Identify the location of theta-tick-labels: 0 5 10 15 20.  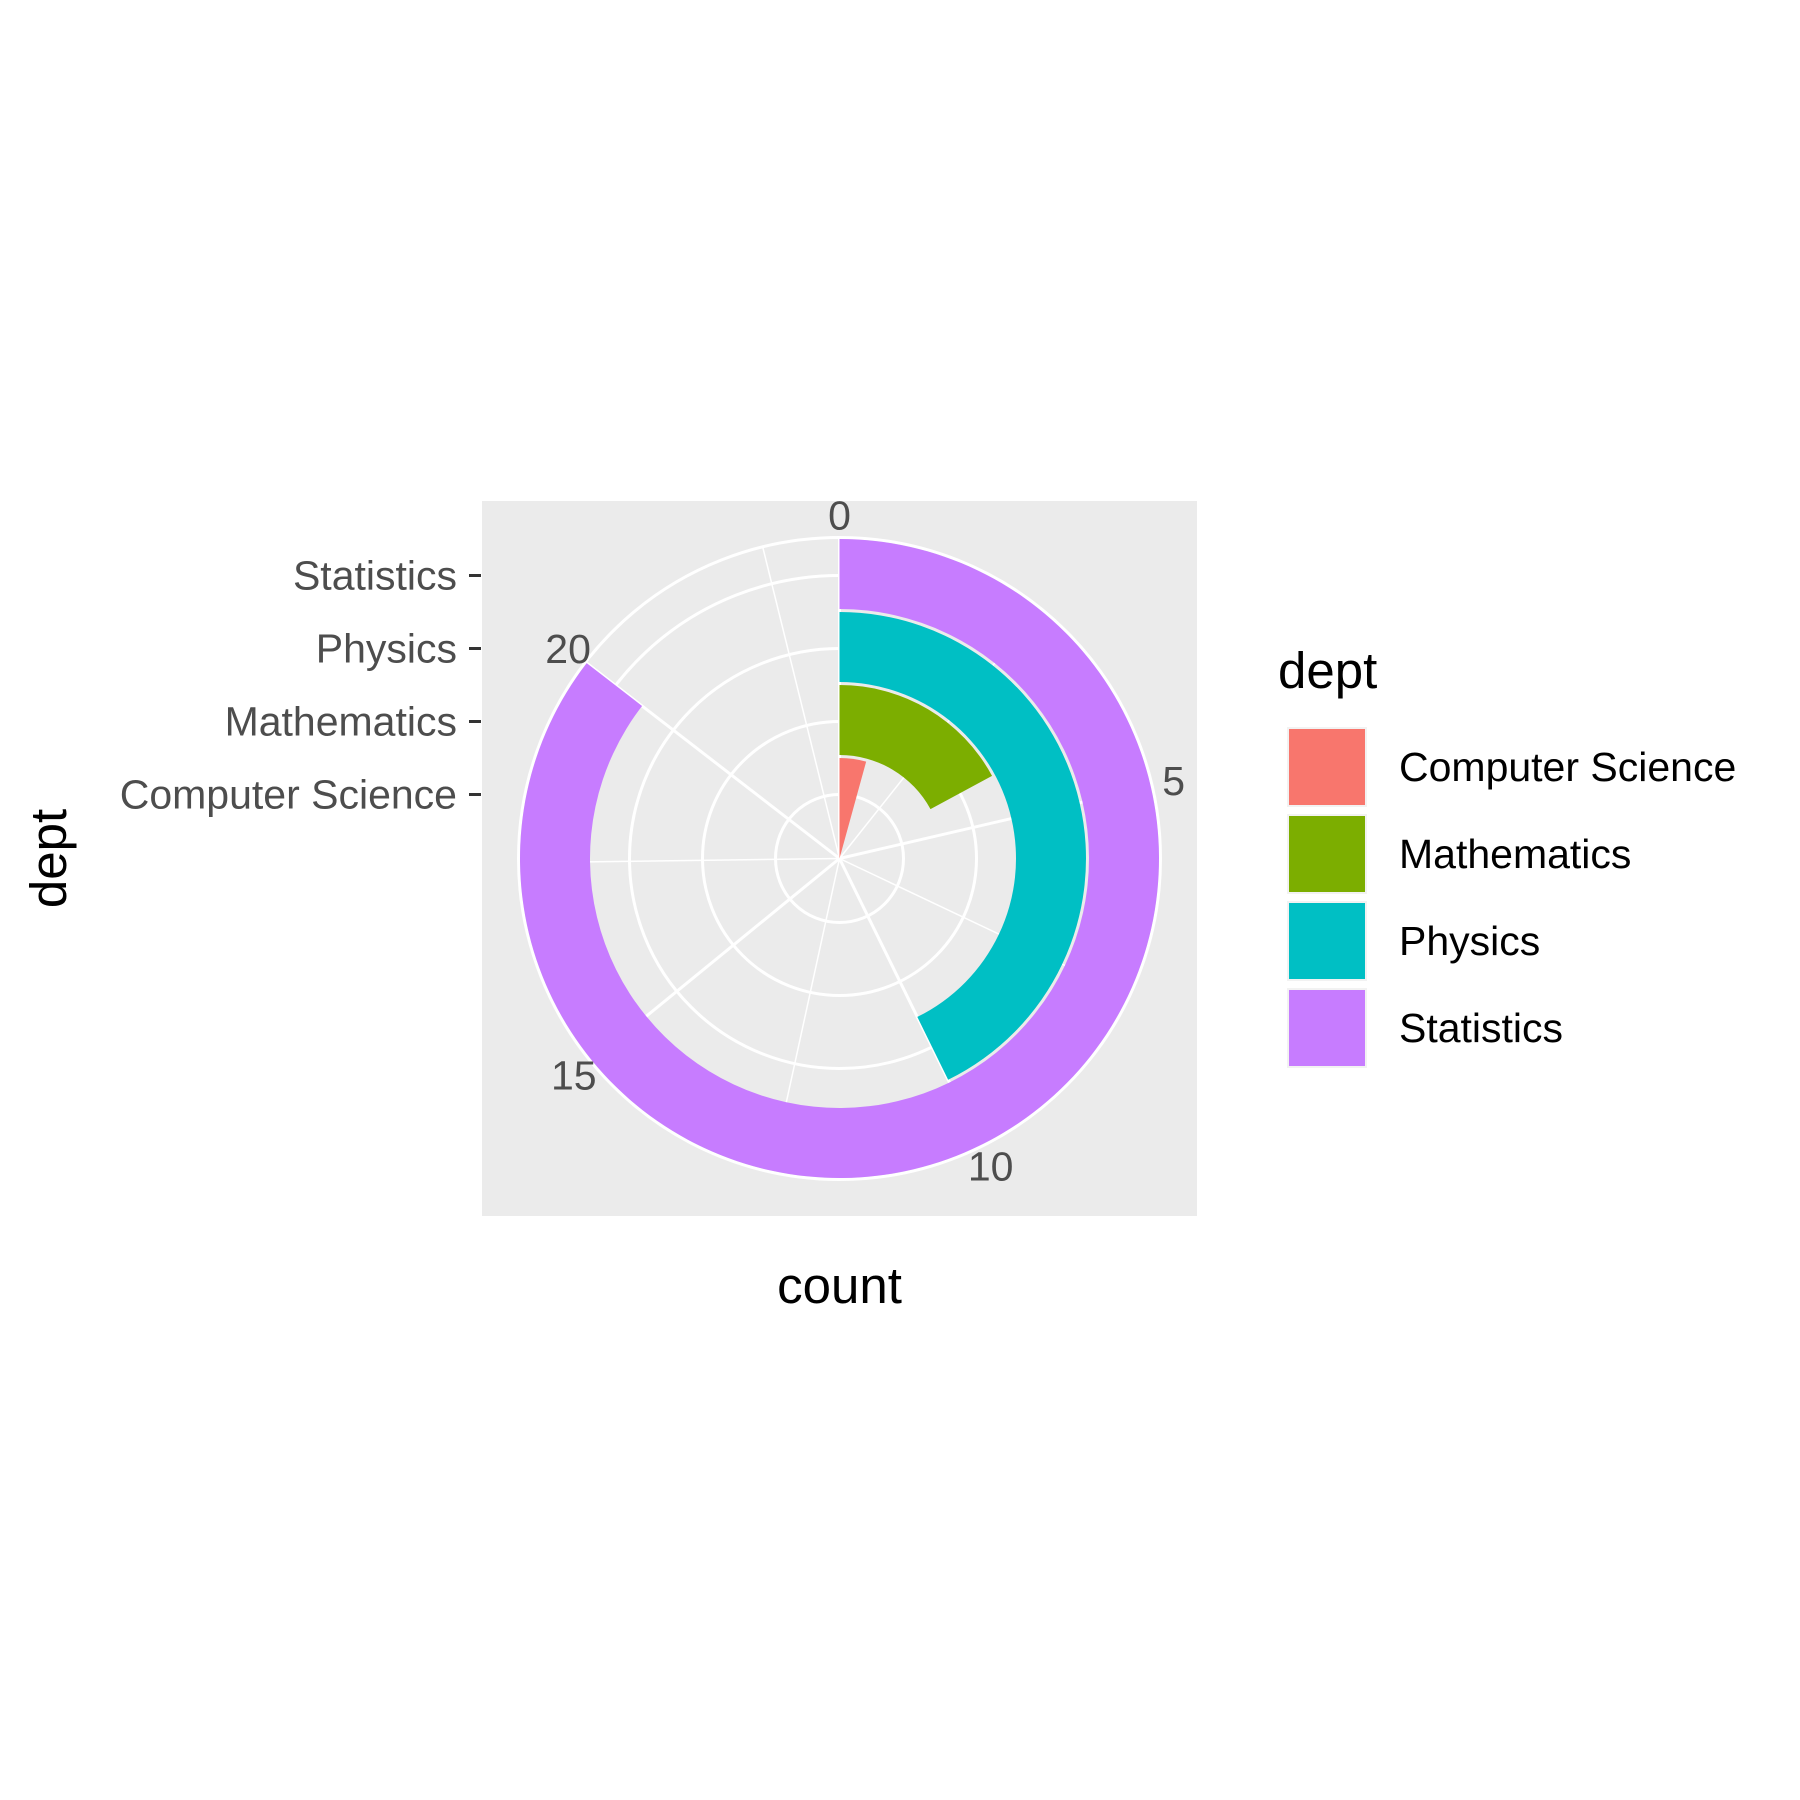
(865, 841).